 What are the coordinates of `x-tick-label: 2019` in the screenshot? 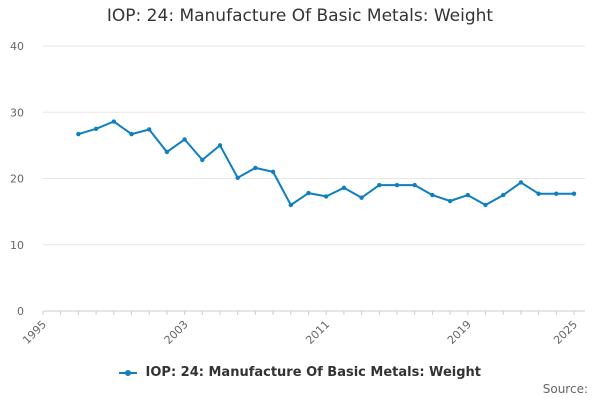 It's located at (459, 332).